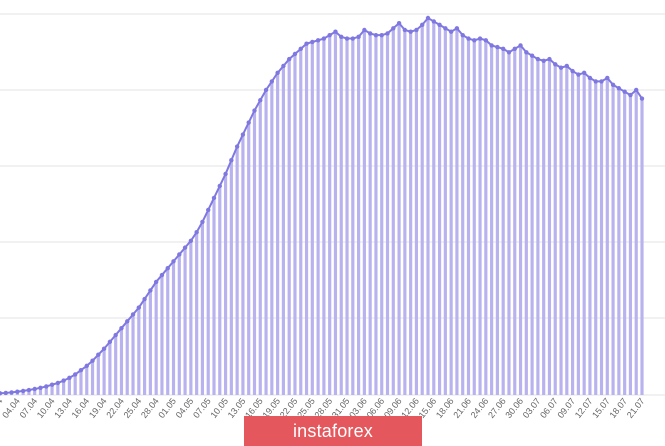  Describe the element at coordinates (46, 408) in the screenshot. I see `x-tick-label: 10.04` at that location.